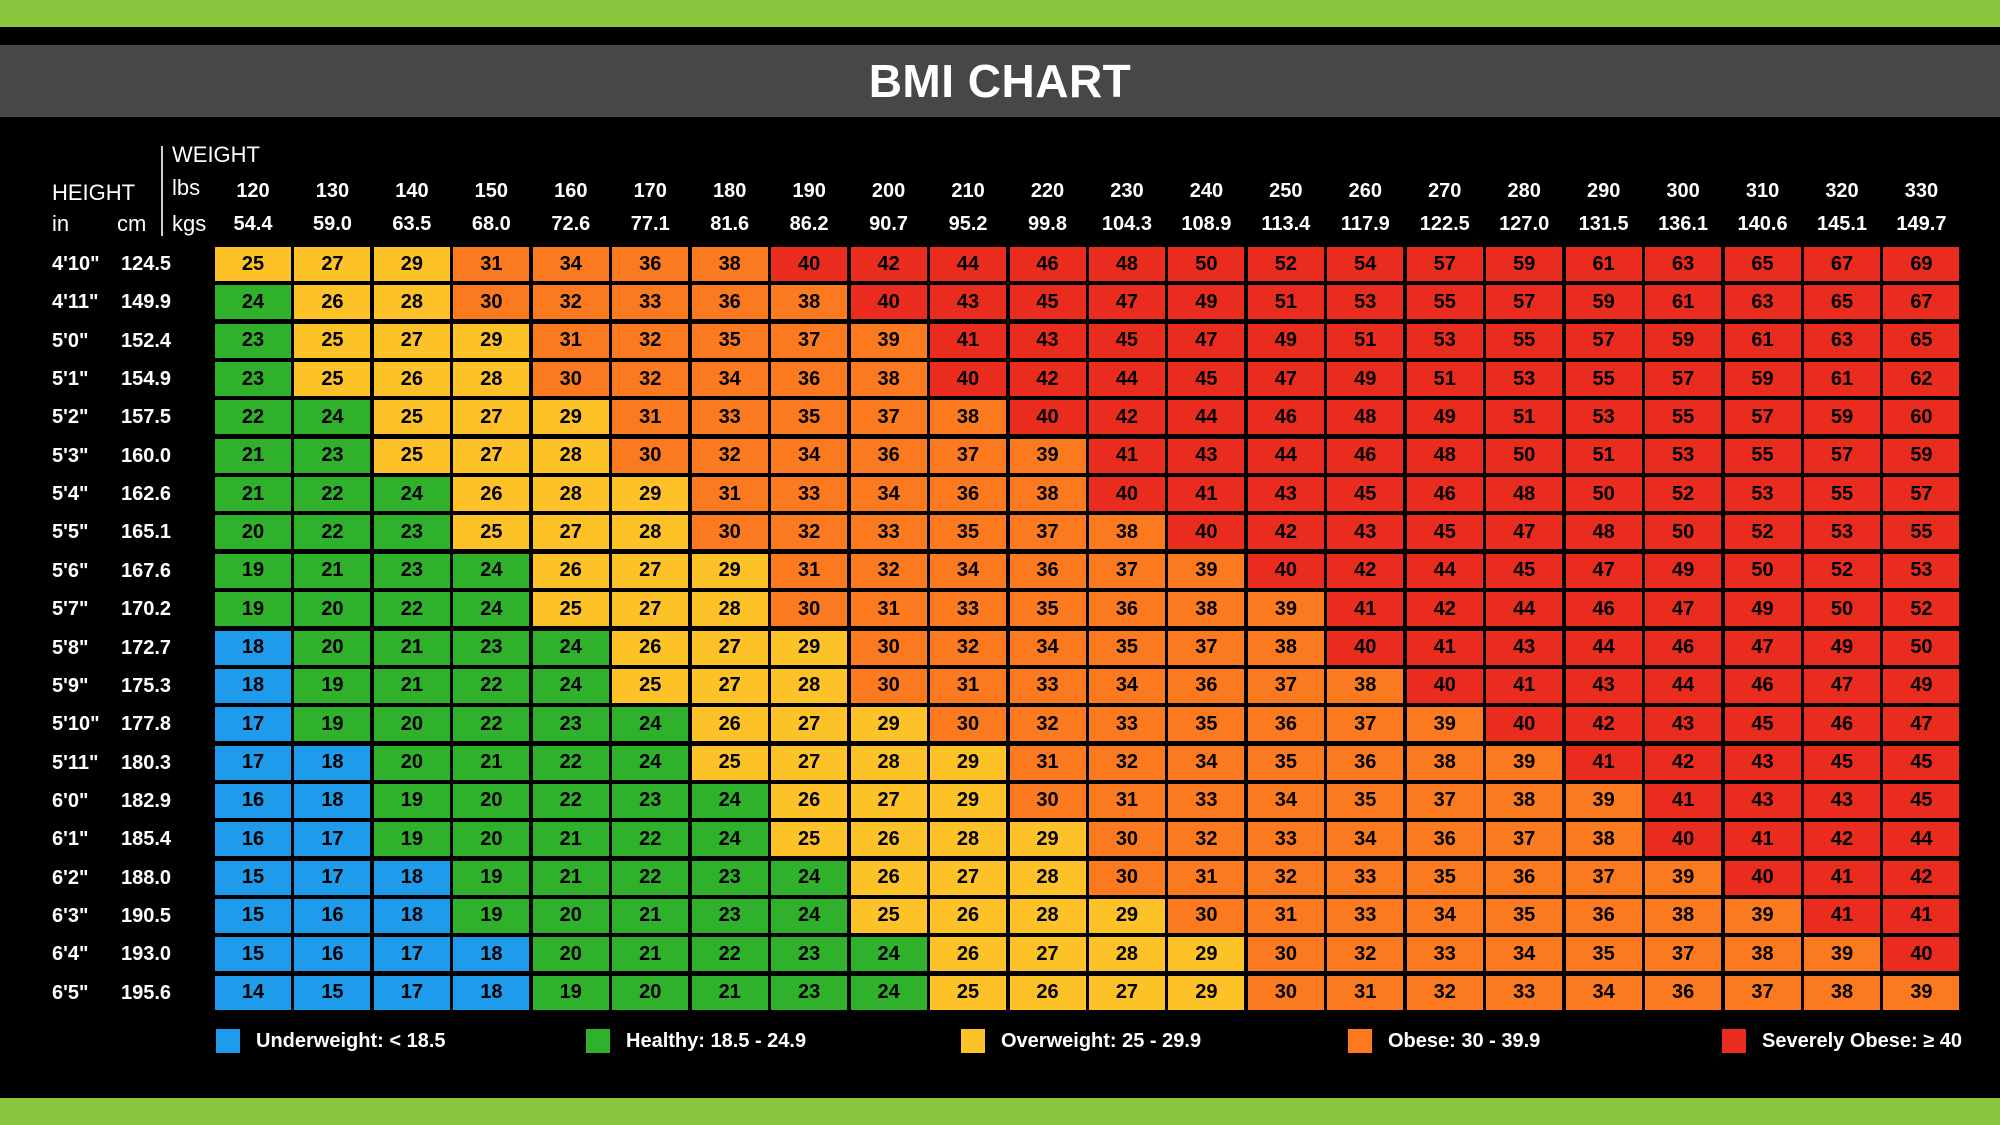 The height and width of the screenshot is (1125, 2000). Describe the element at coordinates (76, 264) in the screenshot. I see `height-in-header: 4'10"` at that location.